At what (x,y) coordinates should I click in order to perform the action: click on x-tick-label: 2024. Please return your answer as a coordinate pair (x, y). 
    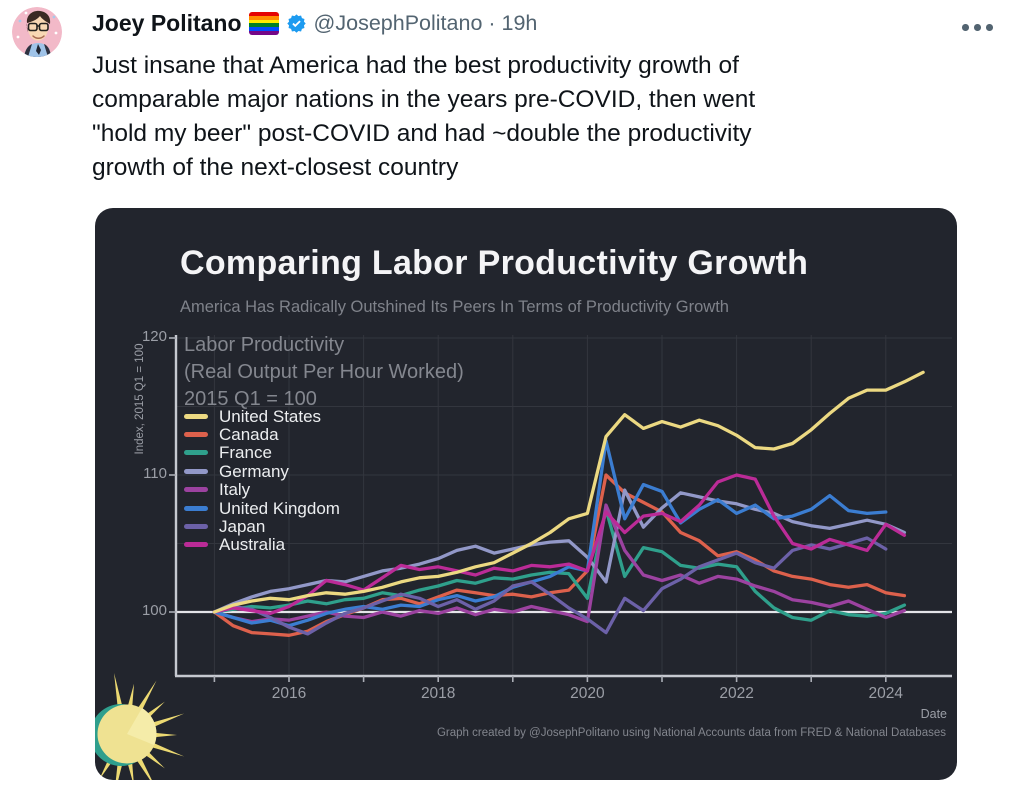
    Looking at the image, I should click on (886, 693).